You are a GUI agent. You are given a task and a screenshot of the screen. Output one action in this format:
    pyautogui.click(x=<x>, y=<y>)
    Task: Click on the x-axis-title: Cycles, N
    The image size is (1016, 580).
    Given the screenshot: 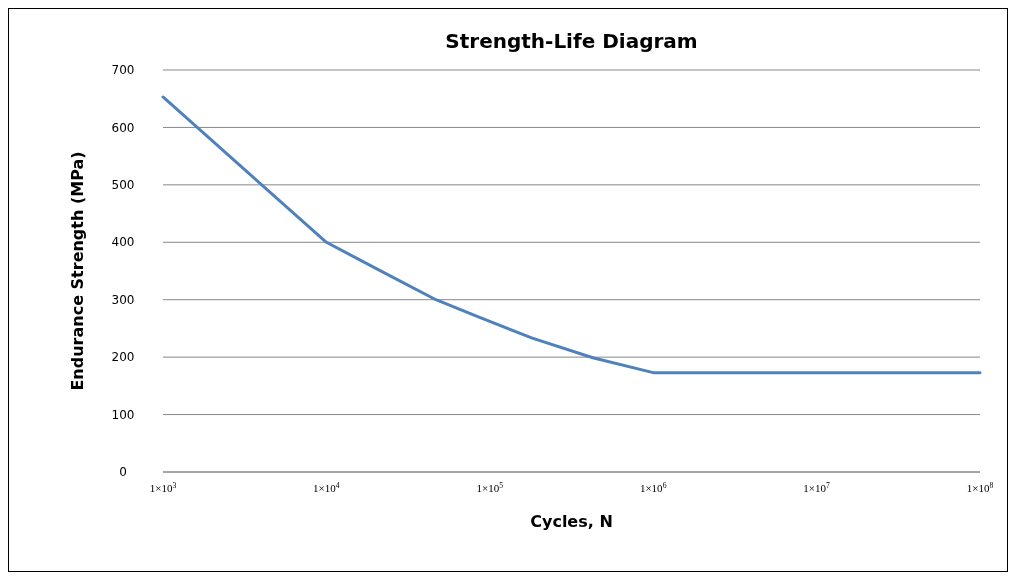 What is the action you would take?
    pyautogui.click(x=571, y=521)
    